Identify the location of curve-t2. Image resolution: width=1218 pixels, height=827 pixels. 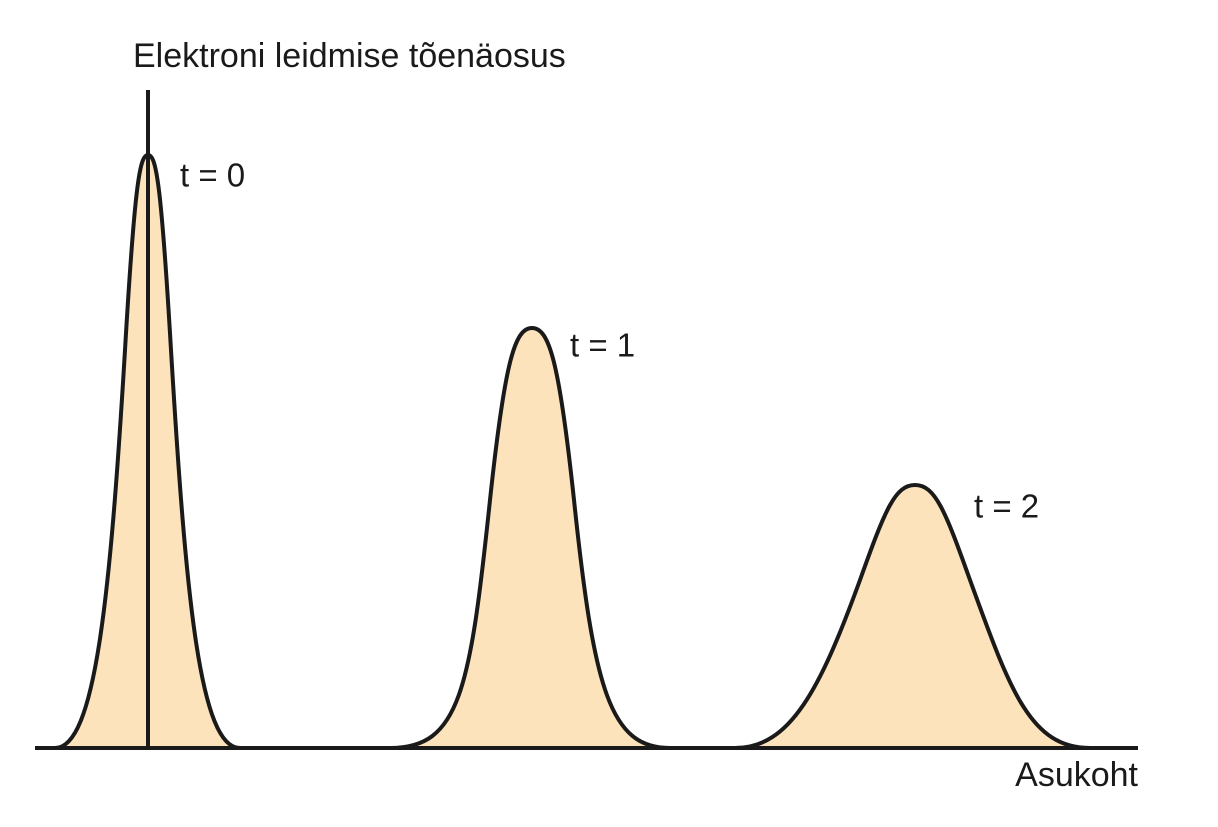
(912, 616).